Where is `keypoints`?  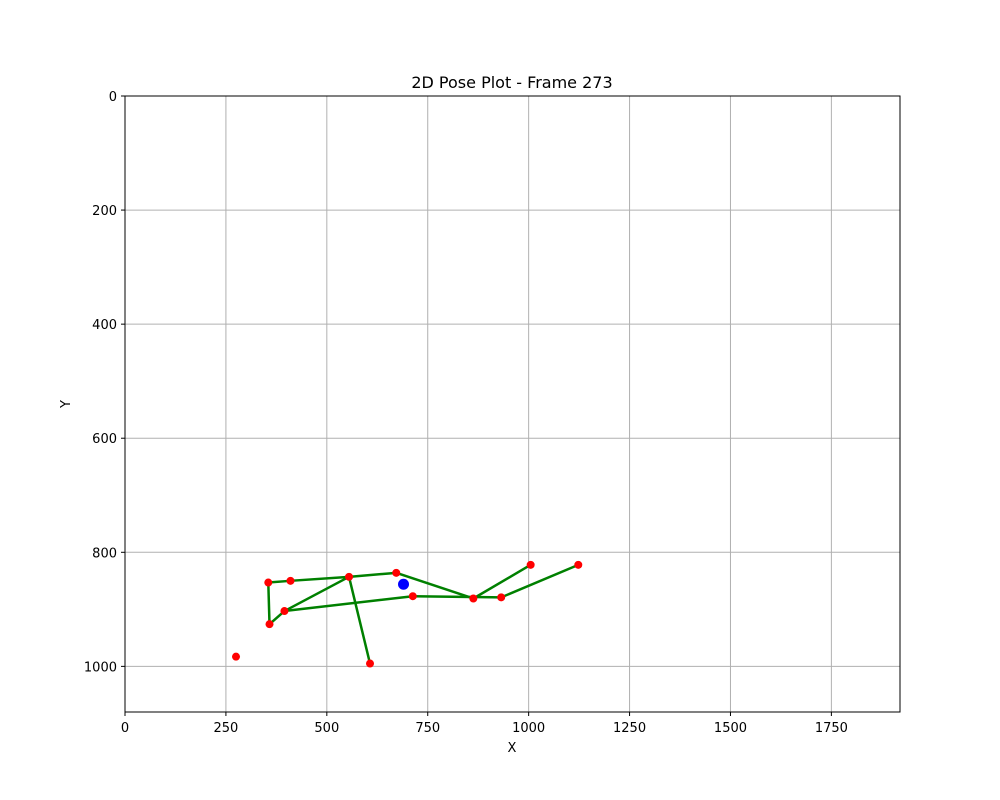
keypoints is located at coordinates (407, 614).